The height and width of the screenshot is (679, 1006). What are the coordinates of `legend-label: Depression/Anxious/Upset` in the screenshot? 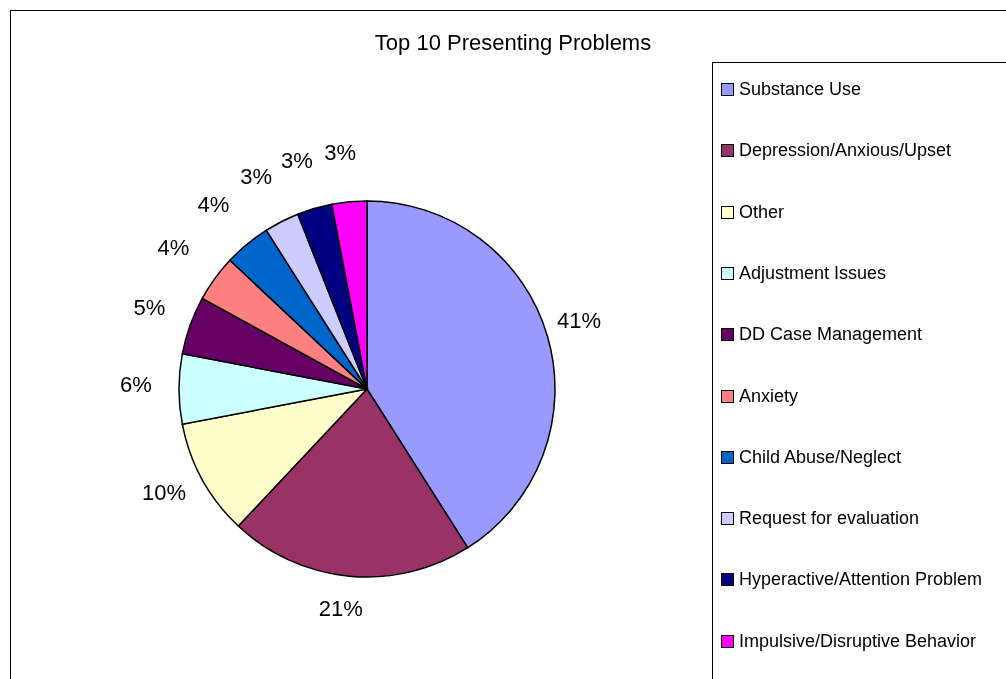 It's located at (845, 151).